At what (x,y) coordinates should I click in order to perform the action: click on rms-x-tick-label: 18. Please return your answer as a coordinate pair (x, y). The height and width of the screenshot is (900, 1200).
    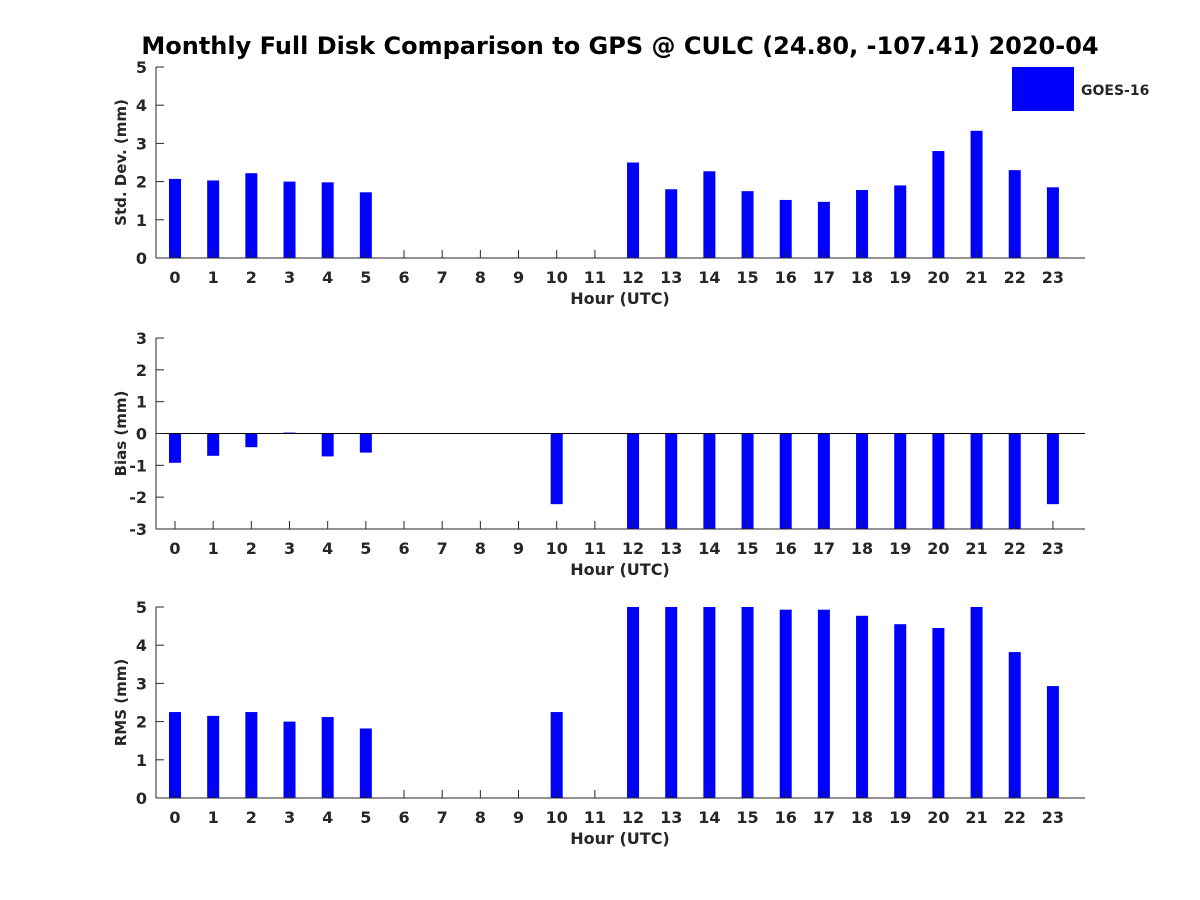
    Looking at the image, I should click on (862, 817).